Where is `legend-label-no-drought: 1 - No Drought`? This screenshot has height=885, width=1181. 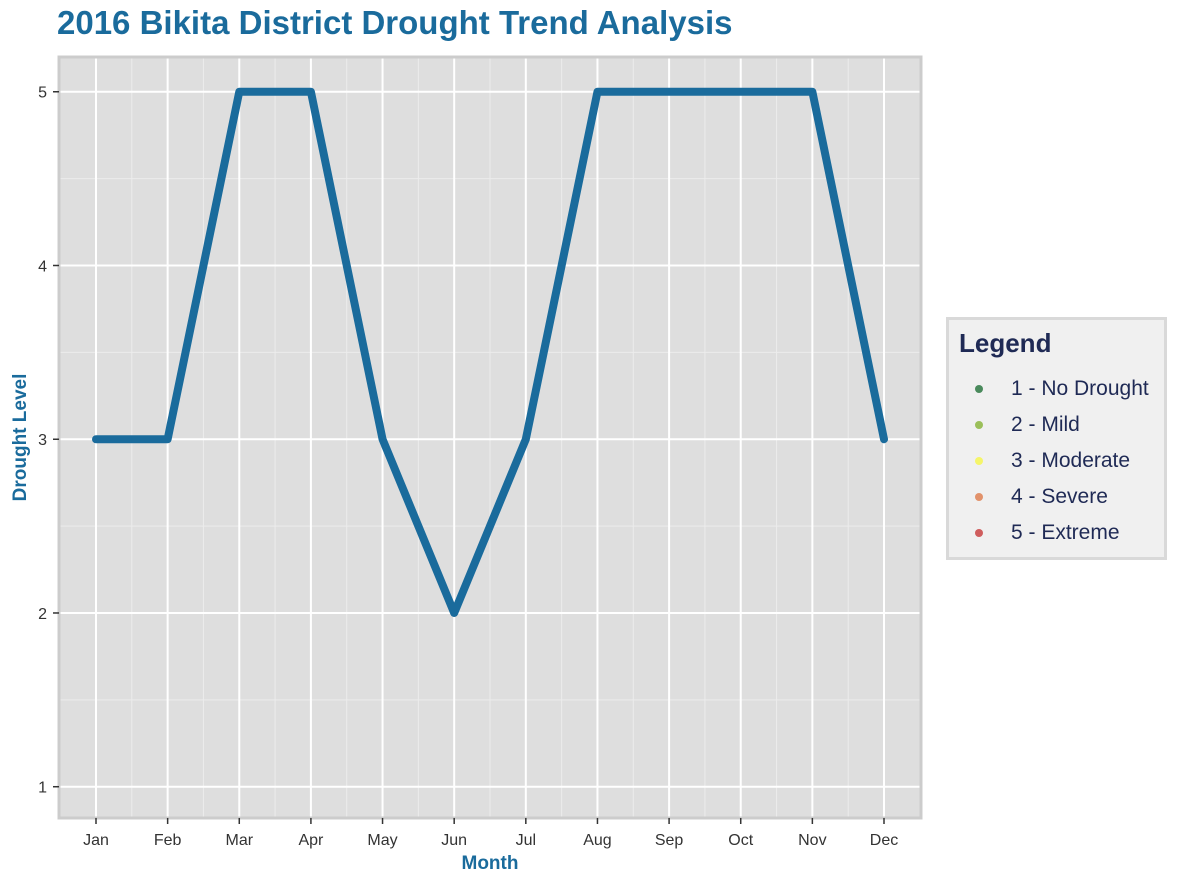 legend-label-no-drought: 1 - No Drought is located at coordinates (1080, 388).